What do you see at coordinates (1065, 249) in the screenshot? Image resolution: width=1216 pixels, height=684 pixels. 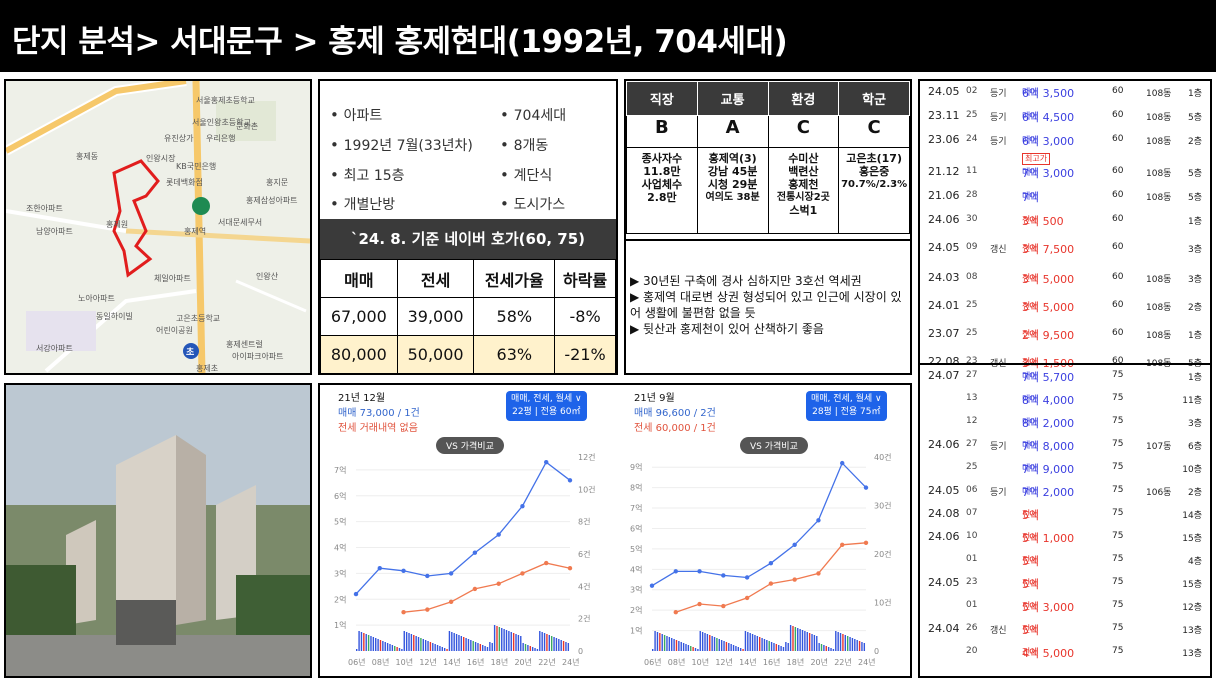 I see `transaction-row: 24.05 09 갱신 전세 3억 7,500 60 3층` at bounding box center [1065, 249].